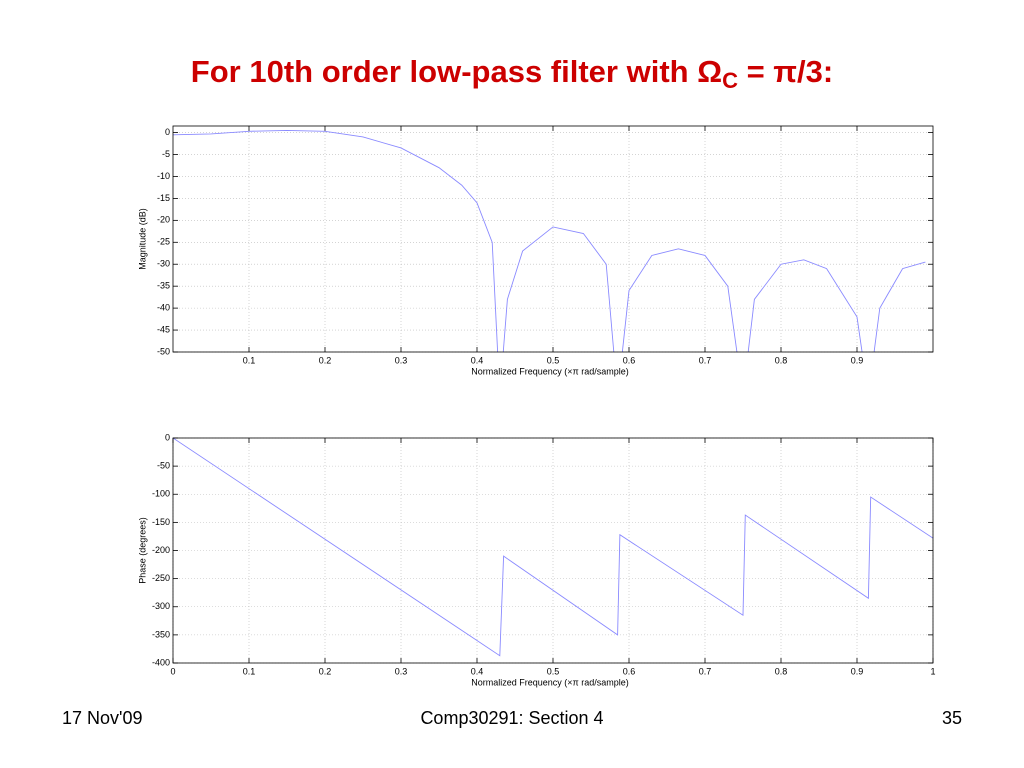  What do you see at coordinates (163, 307) in the screenshot?
I see `y-tick-label: -40` at bounding box center [163, 307].